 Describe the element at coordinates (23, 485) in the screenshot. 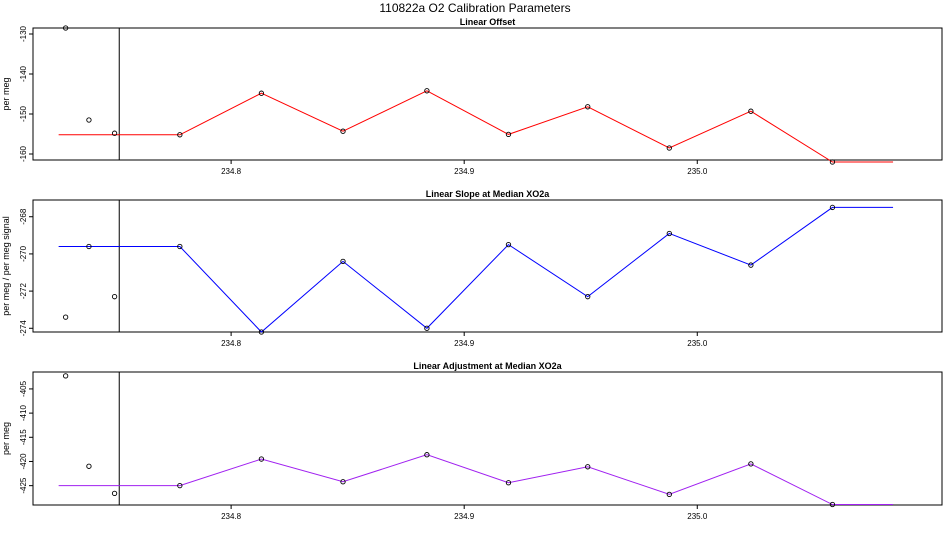

I see `y-tick-label: -425` at that location.